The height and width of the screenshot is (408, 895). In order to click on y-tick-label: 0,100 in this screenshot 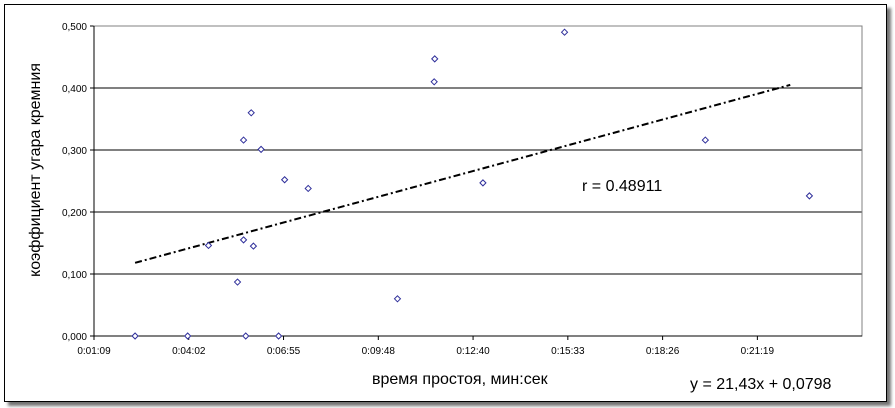, I will do `click(74, 275)`.